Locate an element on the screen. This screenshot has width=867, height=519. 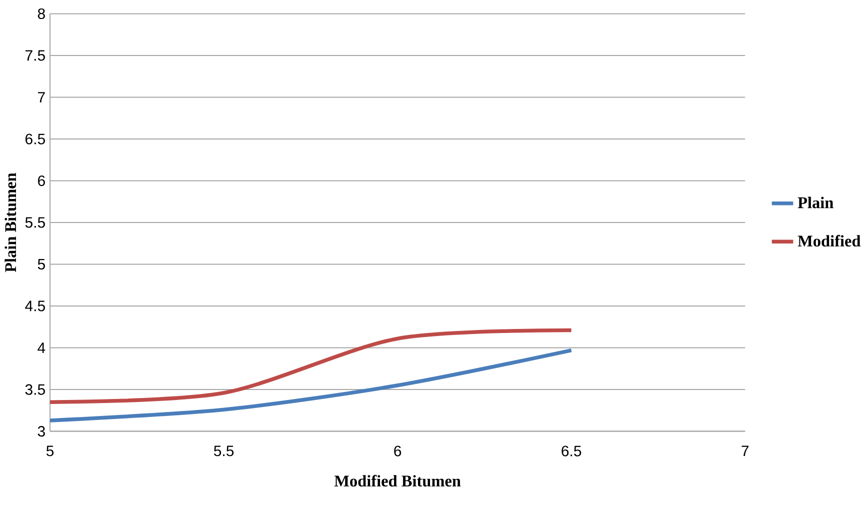
x-axis-title: Modified Bitumen is located at coordinates (397, 481).